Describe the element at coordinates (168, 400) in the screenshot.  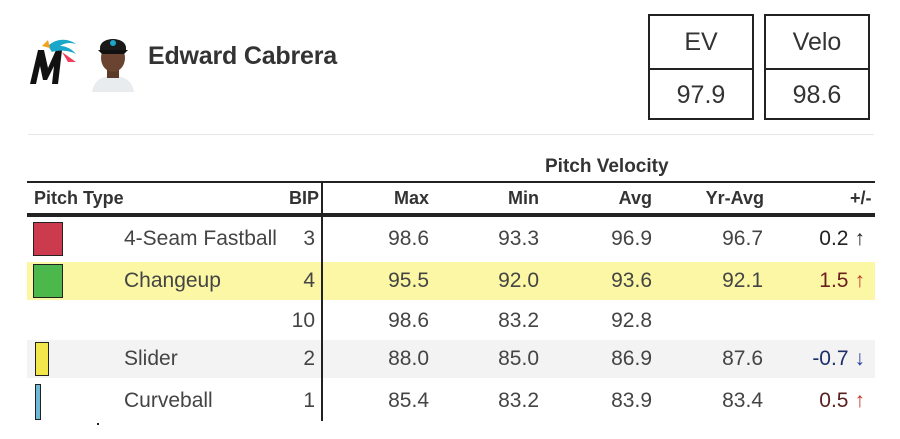
I see `pitch-type-name: Curveball` at that location.